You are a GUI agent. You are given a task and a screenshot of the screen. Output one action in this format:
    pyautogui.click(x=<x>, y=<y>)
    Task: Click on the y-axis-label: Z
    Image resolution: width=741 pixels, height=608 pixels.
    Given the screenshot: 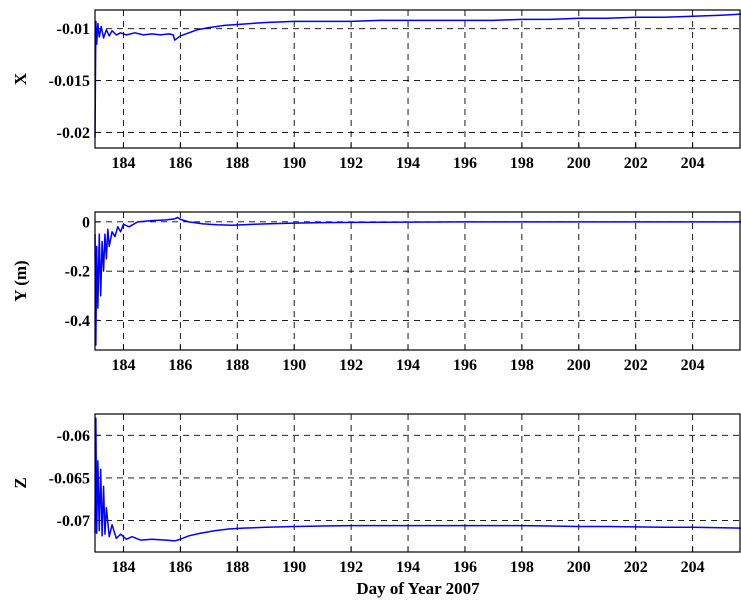 What is the action you would take?
    pyautogui.click(x=20, y=482)
    